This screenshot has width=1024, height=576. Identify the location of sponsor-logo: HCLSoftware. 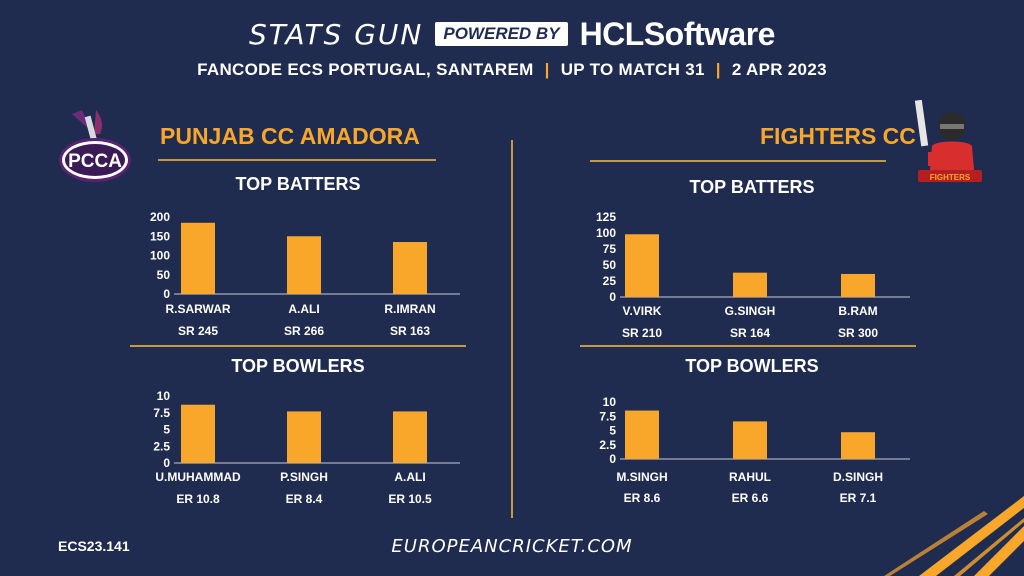
(677, 33).